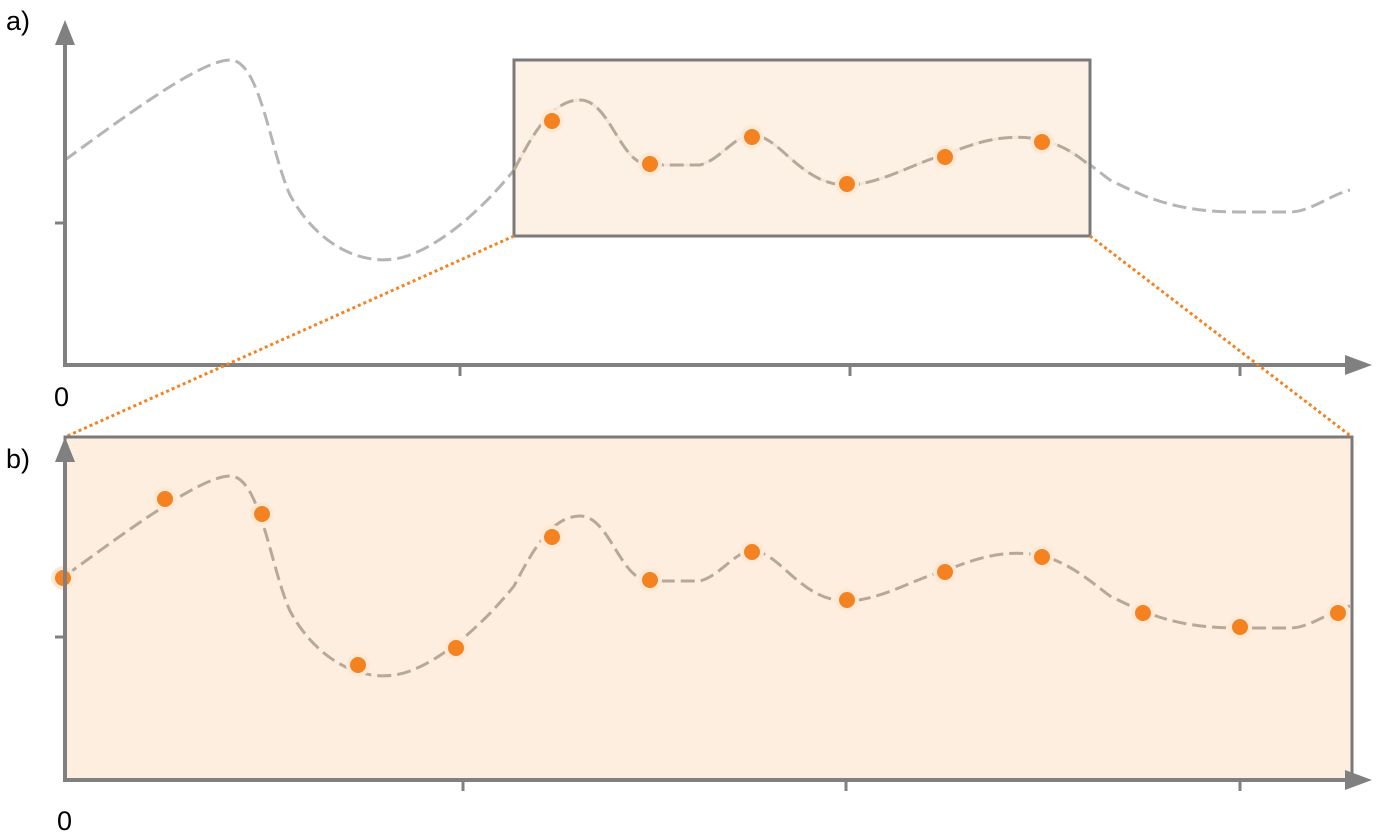 The width and height of the screenshot is (1382, 834). What do you see at coordinates (18, 21) in the screenshot?
I see `panel-label: a)` at bounding box center [18, 21].